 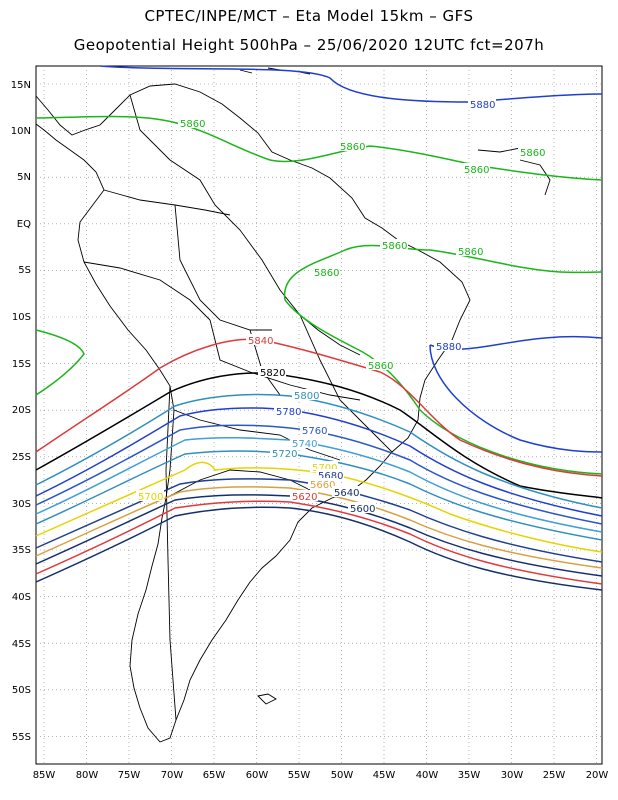 I want to click on contour-label-5800: 5800, so click(x=306, y=396).